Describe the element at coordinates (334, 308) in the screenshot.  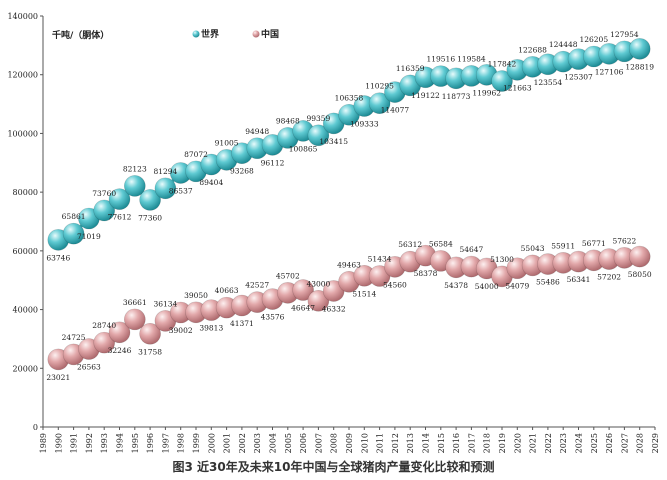
I see `data-label: 46332` at that location.